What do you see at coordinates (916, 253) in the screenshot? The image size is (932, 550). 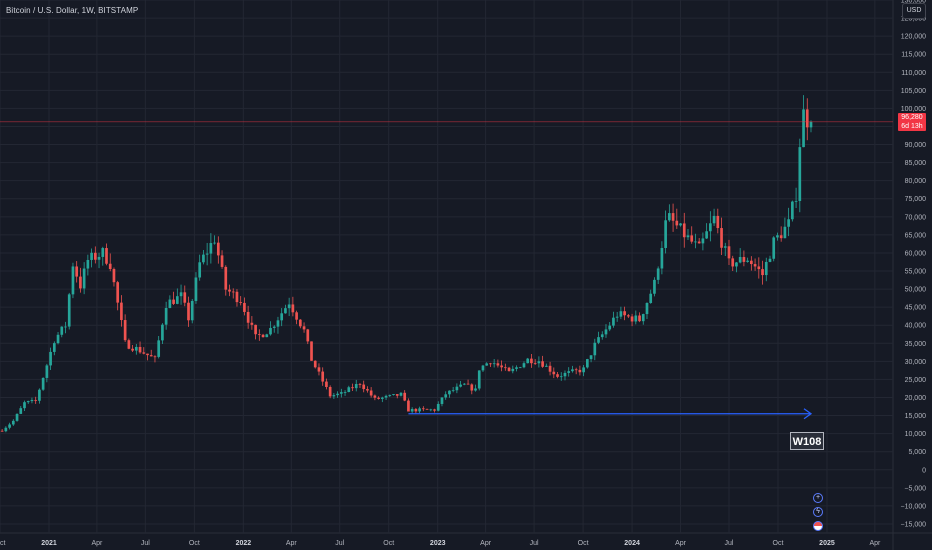 I see `y-tick-label: 60,000` at bounding box center [916, 253].